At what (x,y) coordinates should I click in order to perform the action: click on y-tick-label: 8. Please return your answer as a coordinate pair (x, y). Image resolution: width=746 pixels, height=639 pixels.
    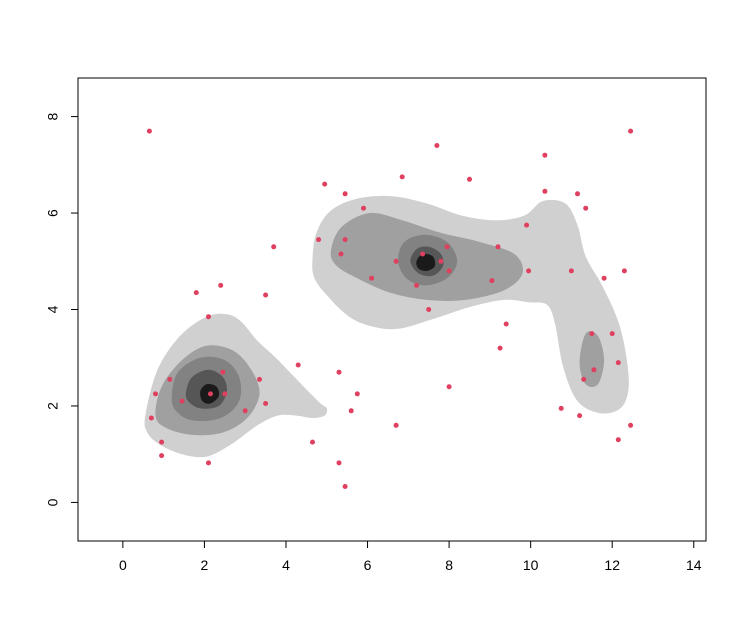
    Looking at the image, I should click on (53, 116).